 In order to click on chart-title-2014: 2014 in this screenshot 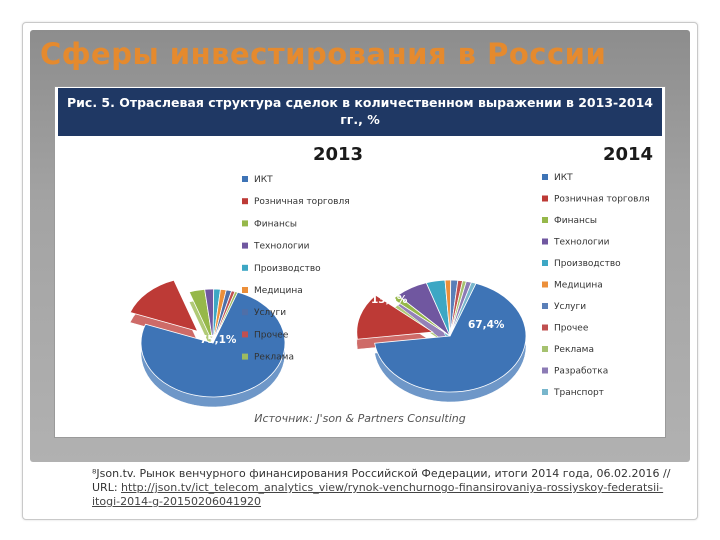, I will do `click(628, 154)`.